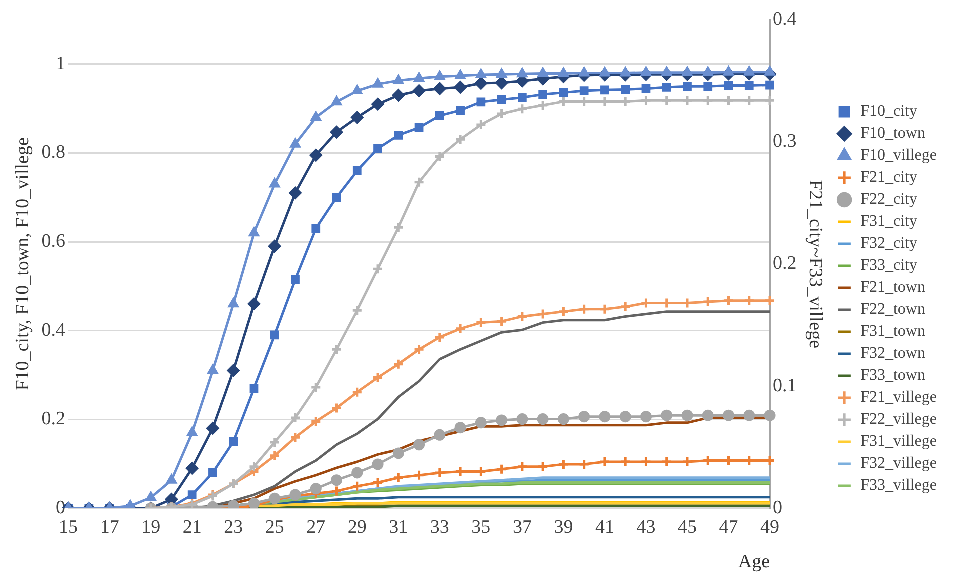  What do you see at coordinates (893, 375) in the screenshot?
I see `legend-label: F33_town` at bounding box center [893, 375].